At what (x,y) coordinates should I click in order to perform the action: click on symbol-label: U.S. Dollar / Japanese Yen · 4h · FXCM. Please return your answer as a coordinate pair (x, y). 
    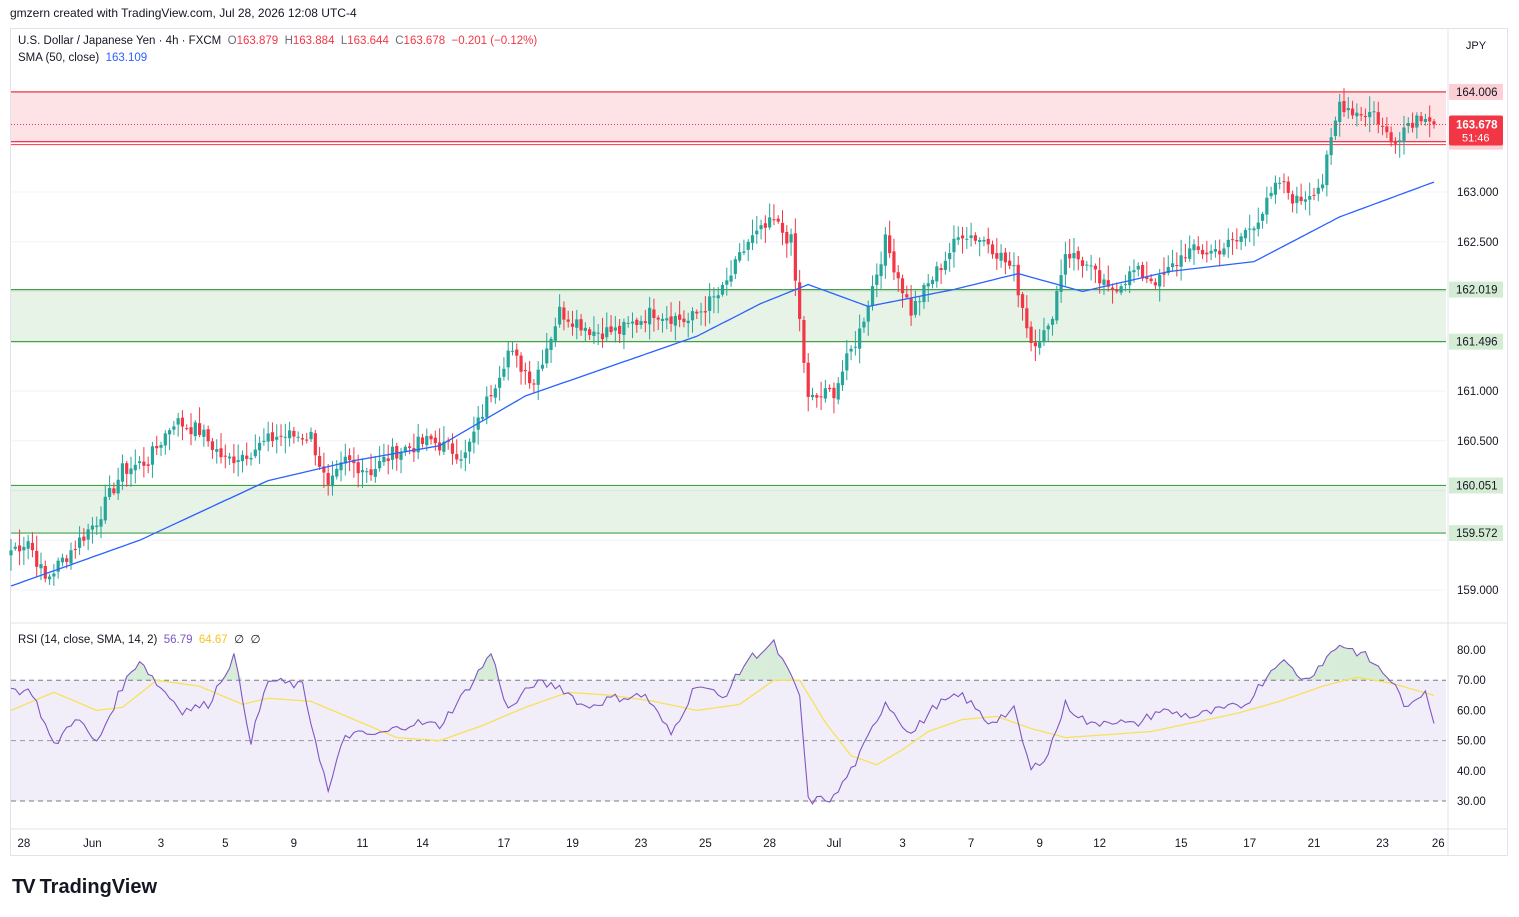
    Looking at the image, I should click on (120, 41).